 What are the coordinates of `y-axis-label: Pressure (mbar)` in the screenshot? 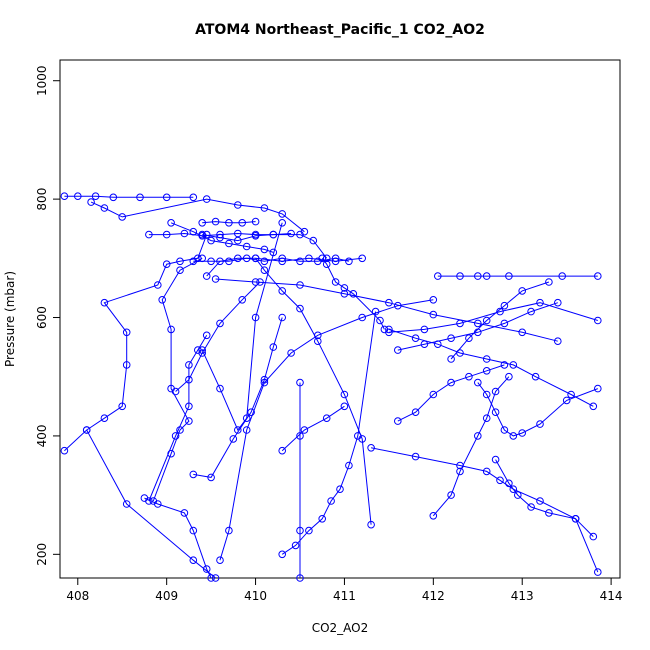 It's located at (10, 319).